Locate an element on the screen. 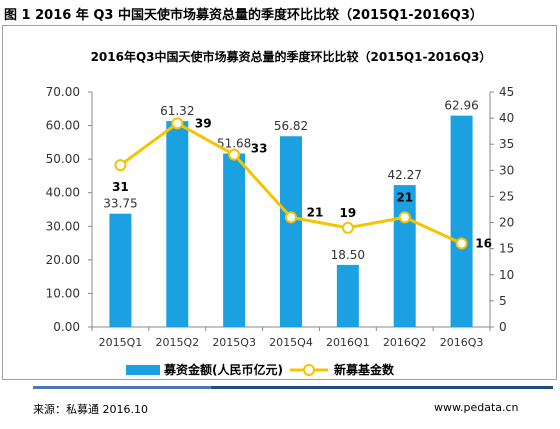  y-right-tick-label: 25 is located at coordinates (506, 196).